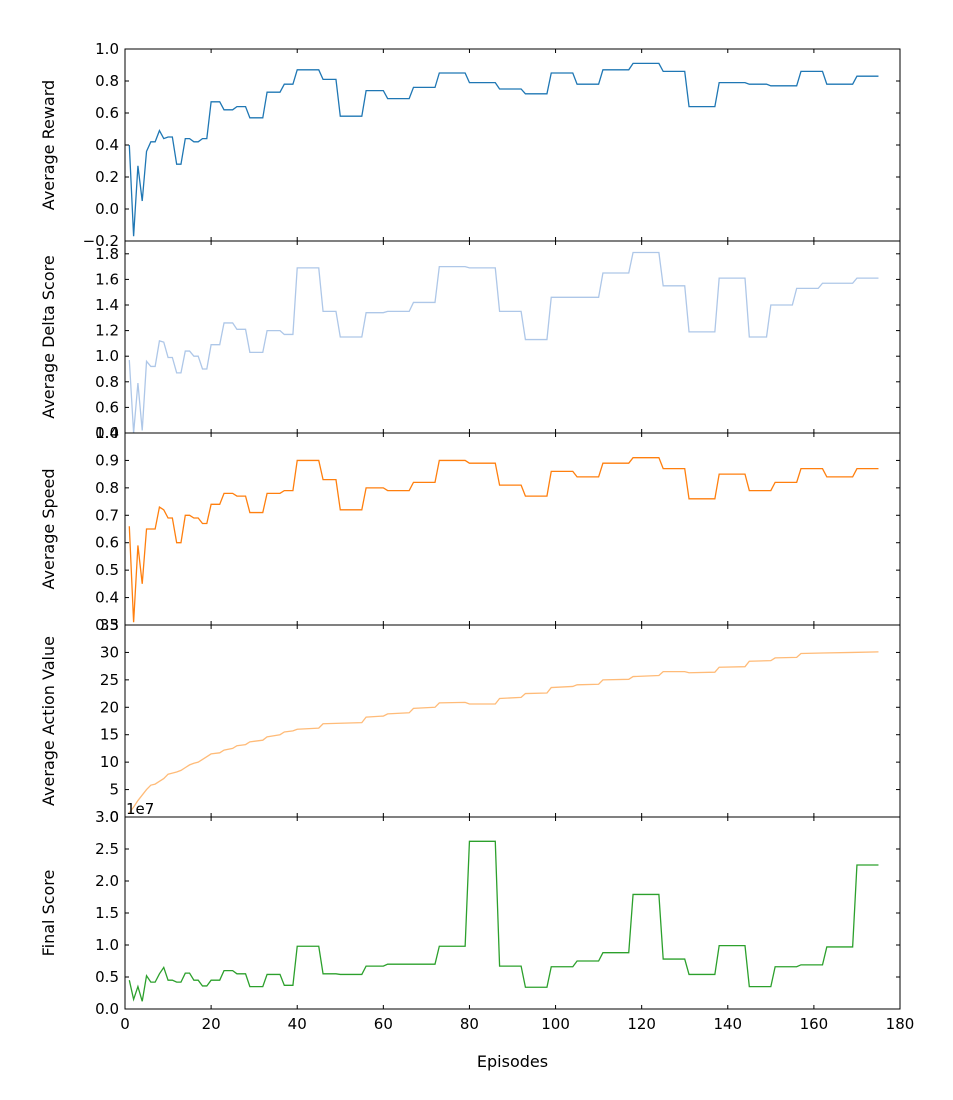  I want to click on y-tick-label: 0, so click(114, 817).